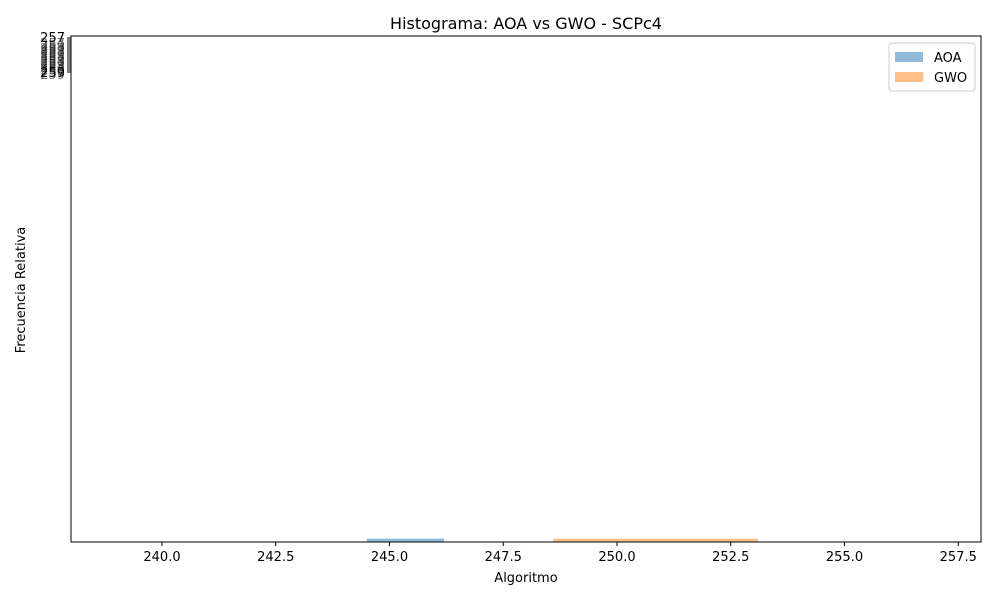 The image size is (1000, 604). Describe the element at coordinates (525, 578) in the screenshot. I see `x-axis-label: Algoritmo` at that location.